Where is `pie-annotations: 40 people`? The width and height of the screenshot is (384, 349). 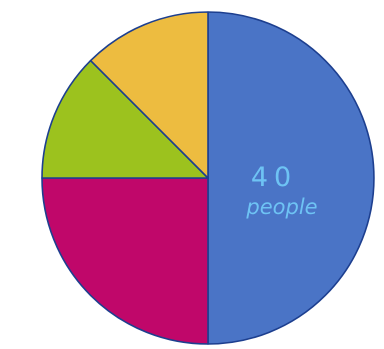 pie-annotations: 40 people is located at coordinates (281, 190).